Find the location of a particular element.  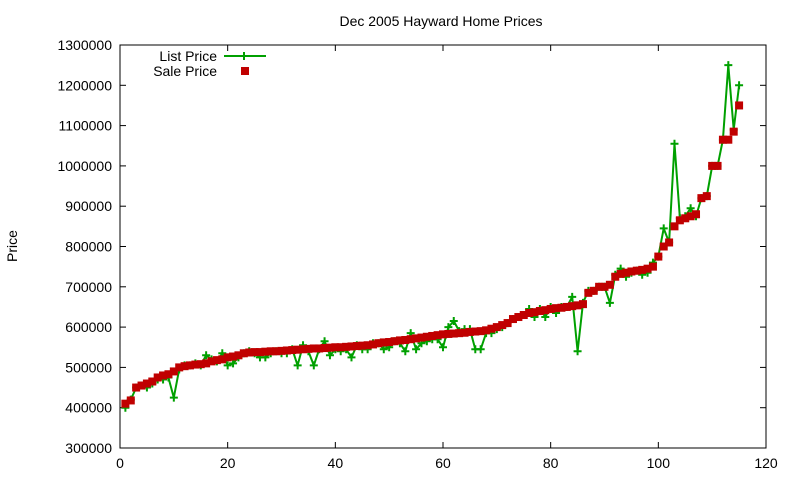

x-tick-label: 120 is located at coordinates (766, 463).